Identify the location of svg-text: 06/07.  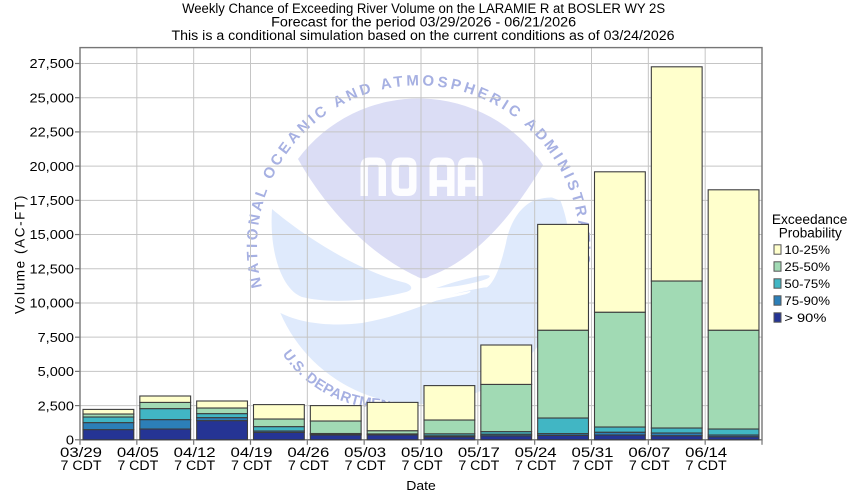
(649, 453).